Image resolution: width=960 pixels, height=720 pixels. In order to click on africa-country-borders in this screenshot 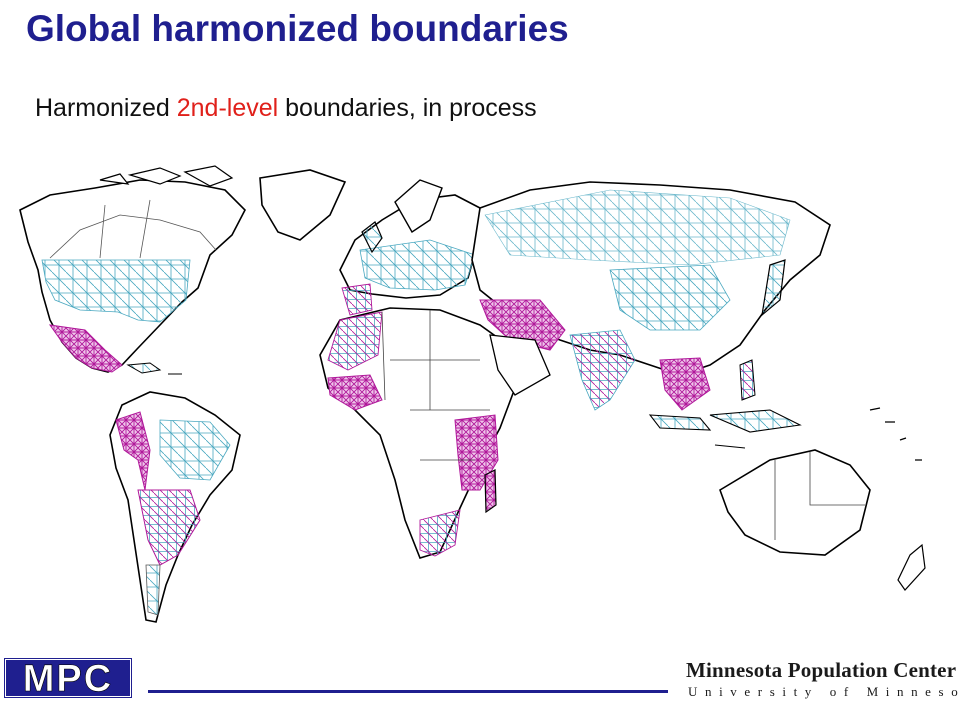, I will do `click(435, 385)`.